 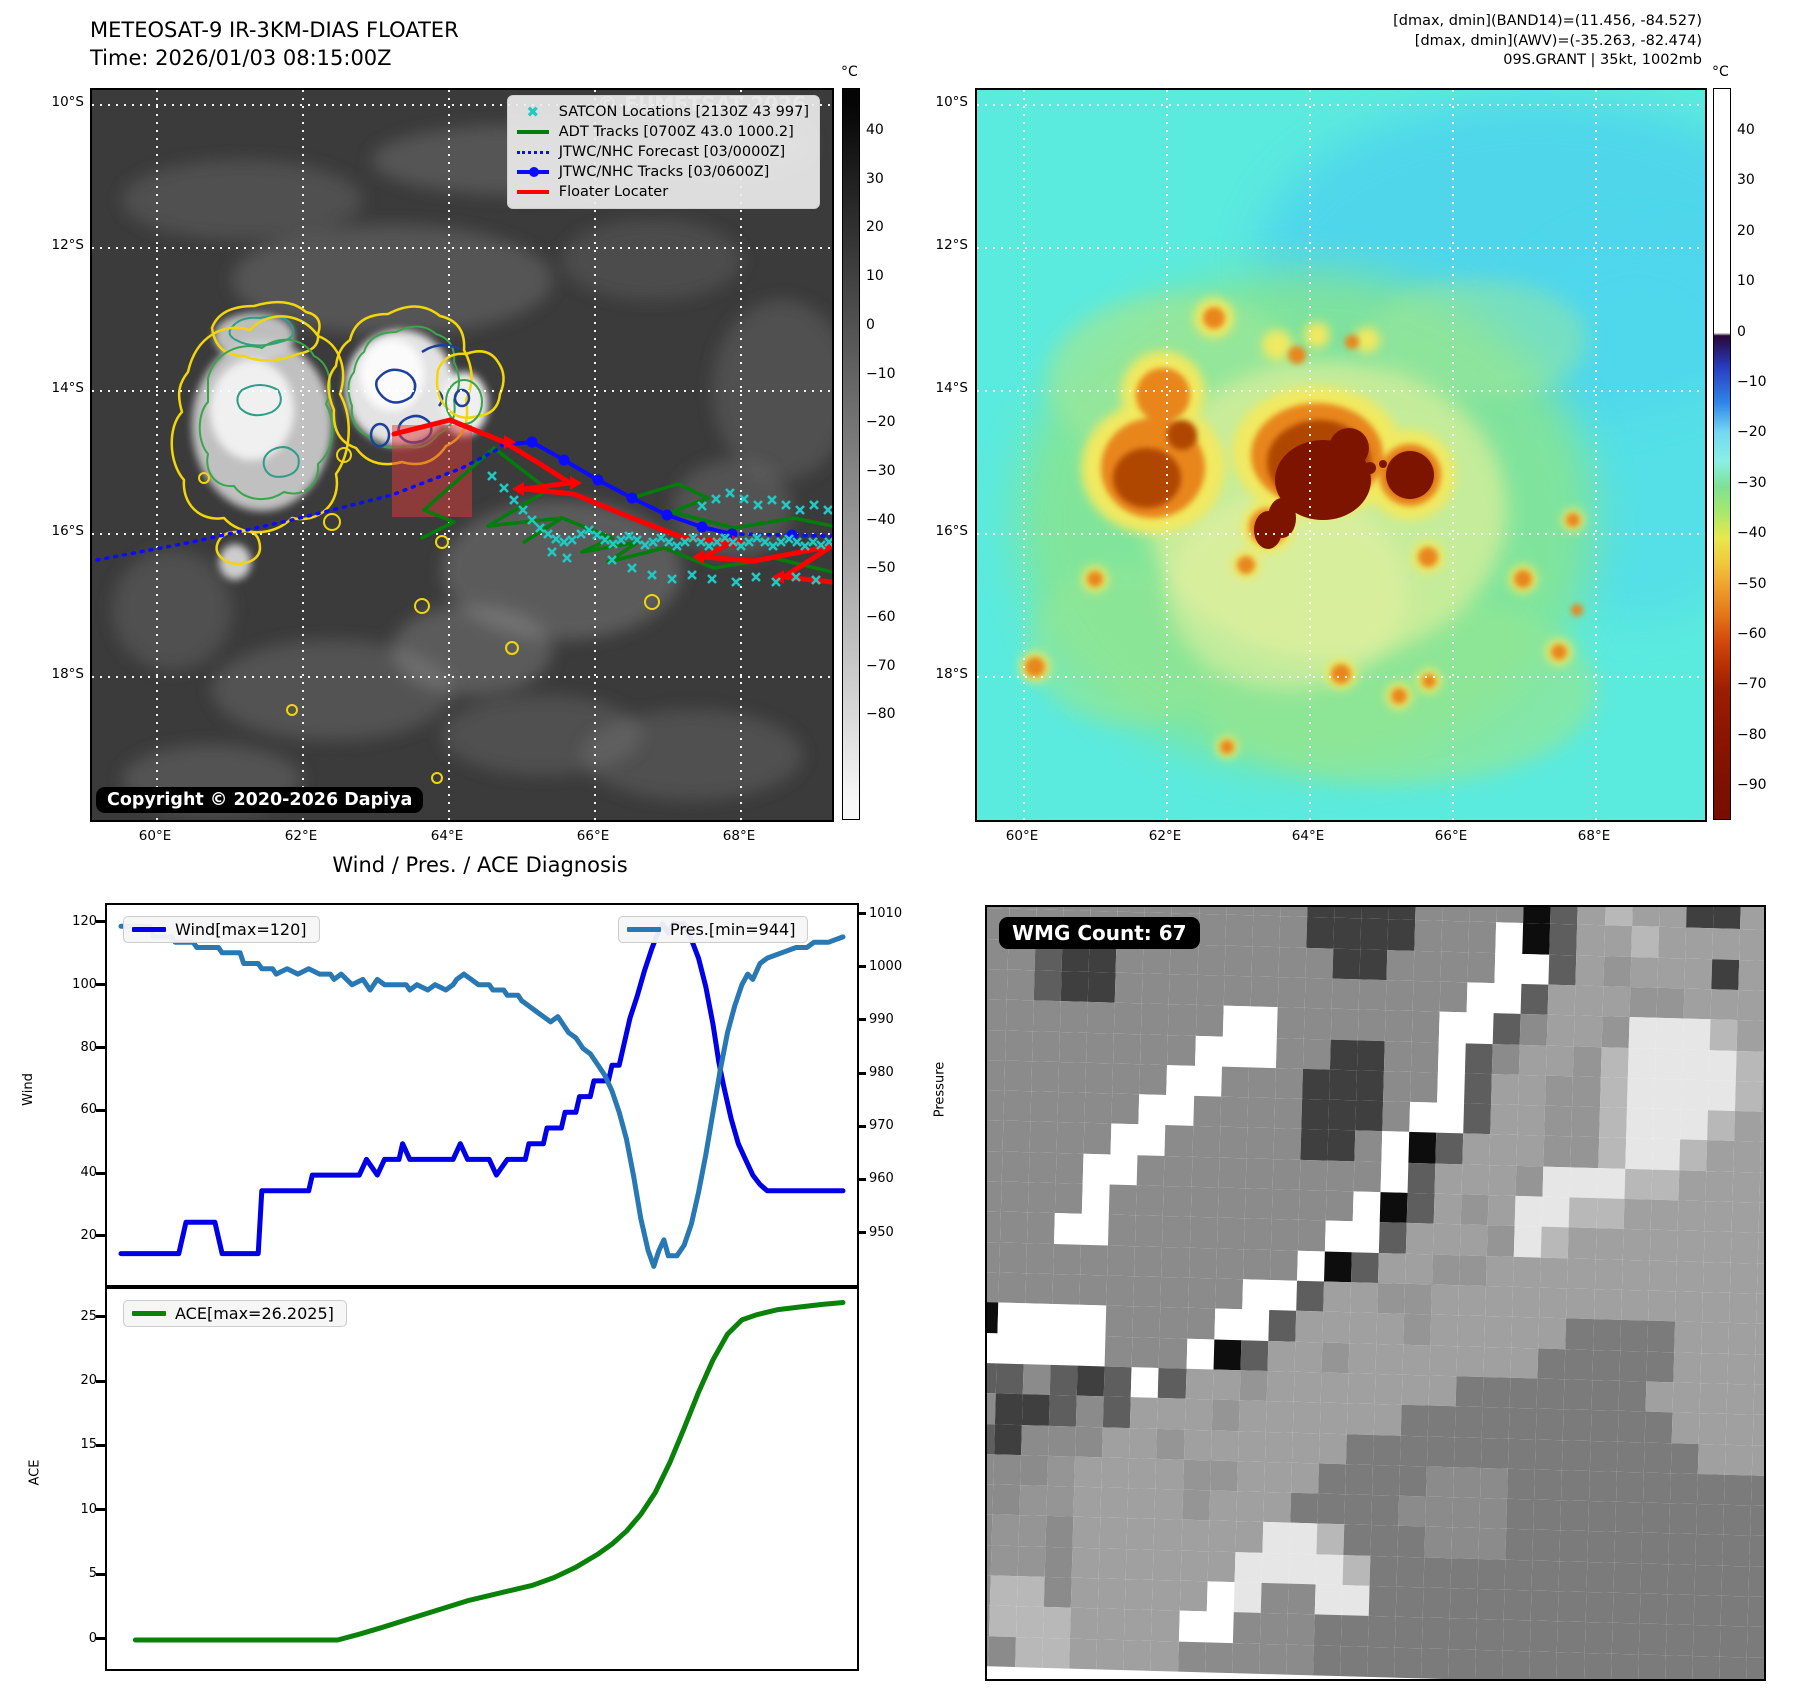 What do you see at coordinates (1752, 482) in the screenshot?
I see `colorbar-tick-label: −30` at bounding box center [1752, 482].